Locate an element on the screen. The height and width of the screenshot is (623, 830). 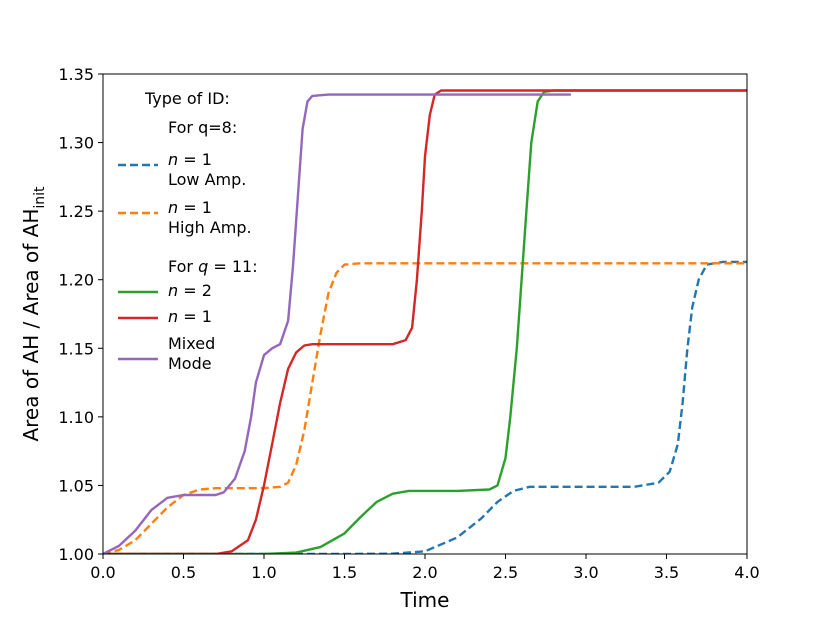
legend-group-q11-heading: For q = 11: is located at coordinates (213, 266).